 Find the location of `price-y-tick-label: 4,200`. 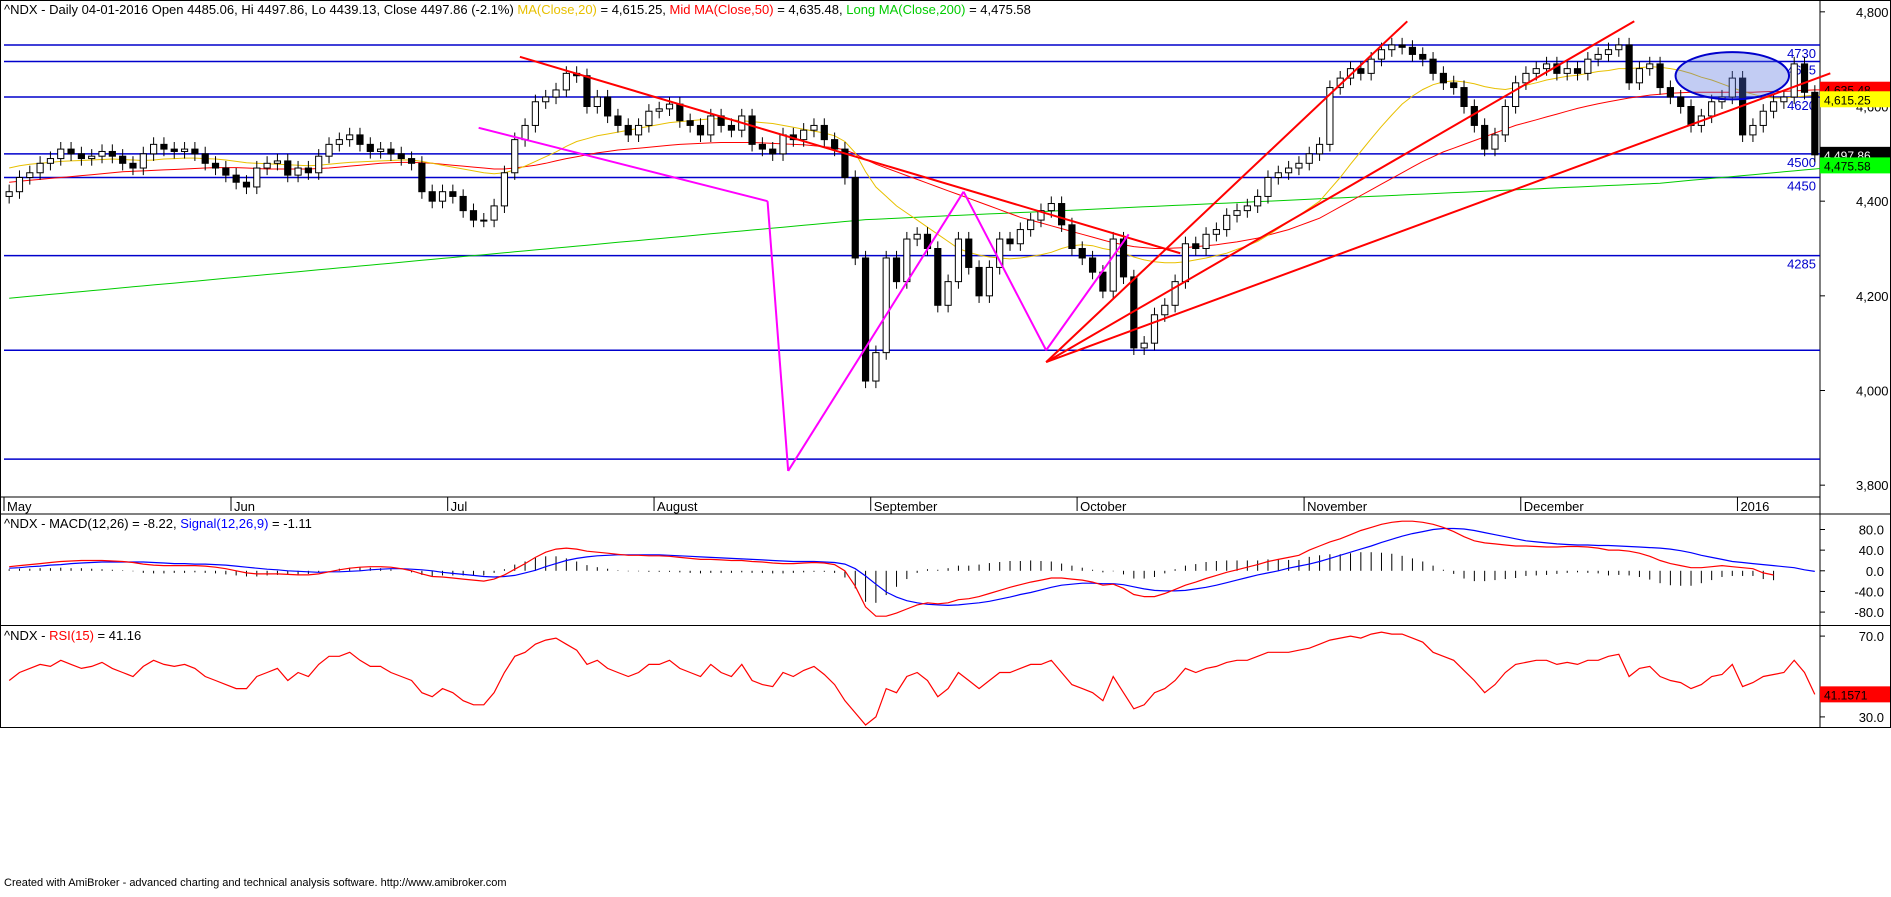

price-y-tick-label: 4,200 is located at coordinates (1872, 296).